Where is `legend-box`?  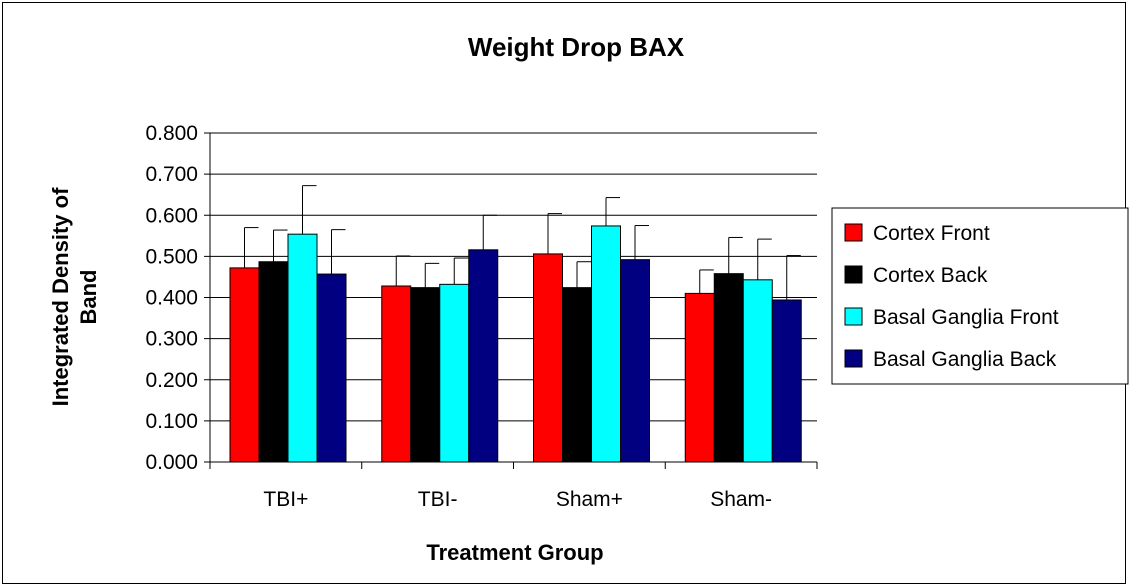 legend-box is located at coordinates (980, 296).